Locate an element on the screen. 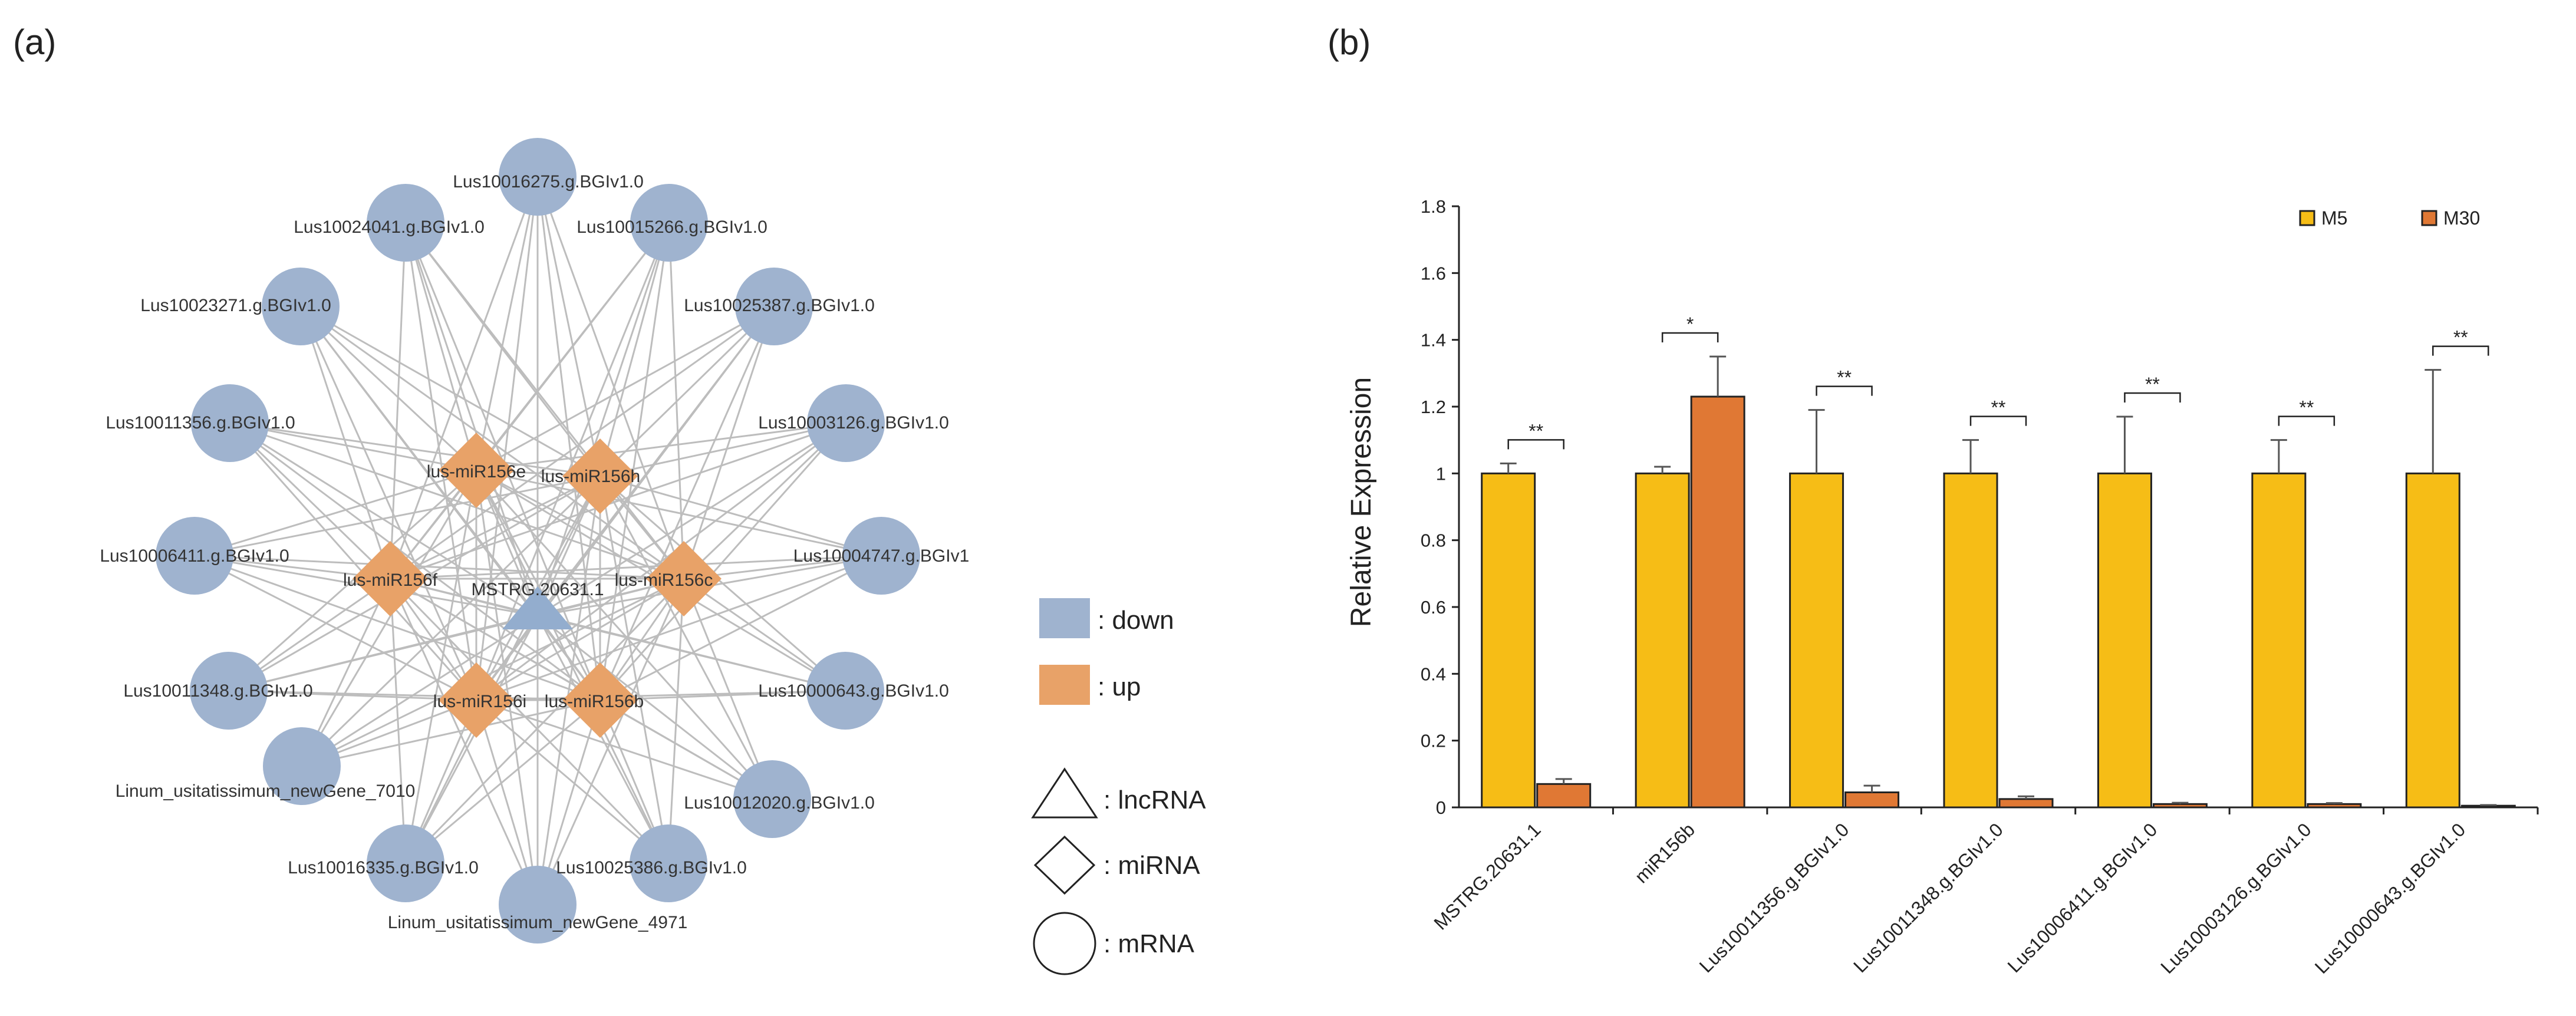 Image resolution: width=2576 pixels, height=1016 pixels. y-tick-label: 0.6 is located at coordinates (1433, 607).